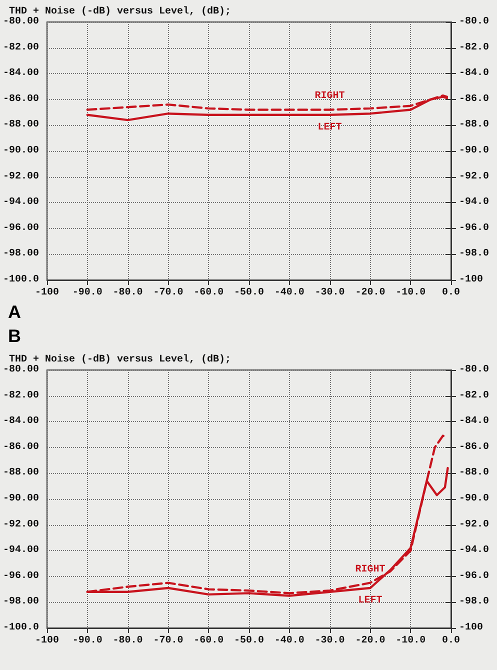  Describe the element at coordinates (14, 336) in the screenshot. I see `text: B` at that location.